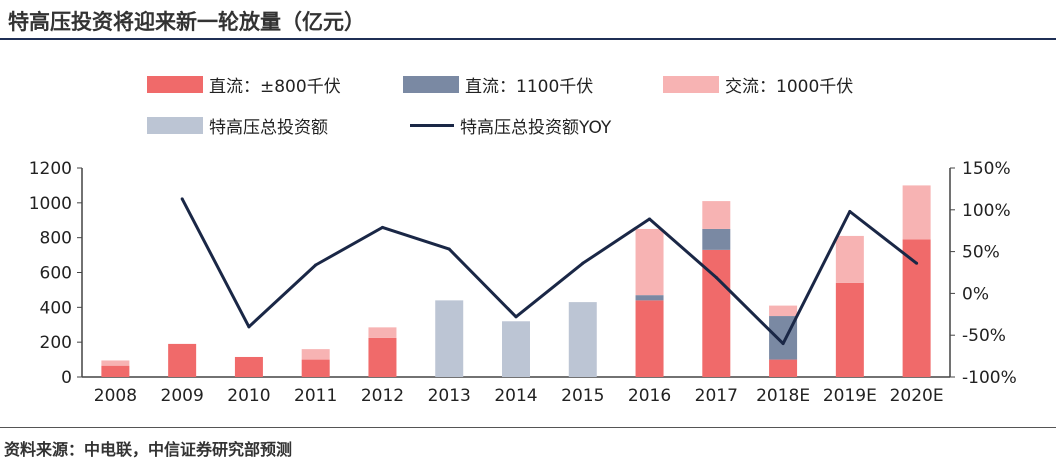 Image resolution: width=1056 pixels, height=468 pixels. I want to click on bar-4-2015, so click(582, 339).